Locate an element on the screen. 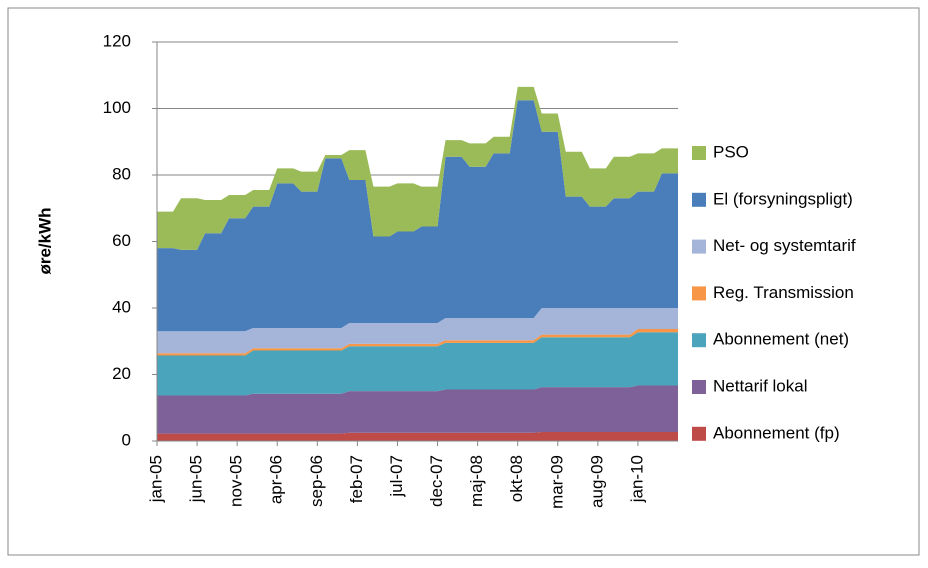 The height and width of the screenshot is (568, 928). y-tick-label: 40 is located at coordinates (121, 306).